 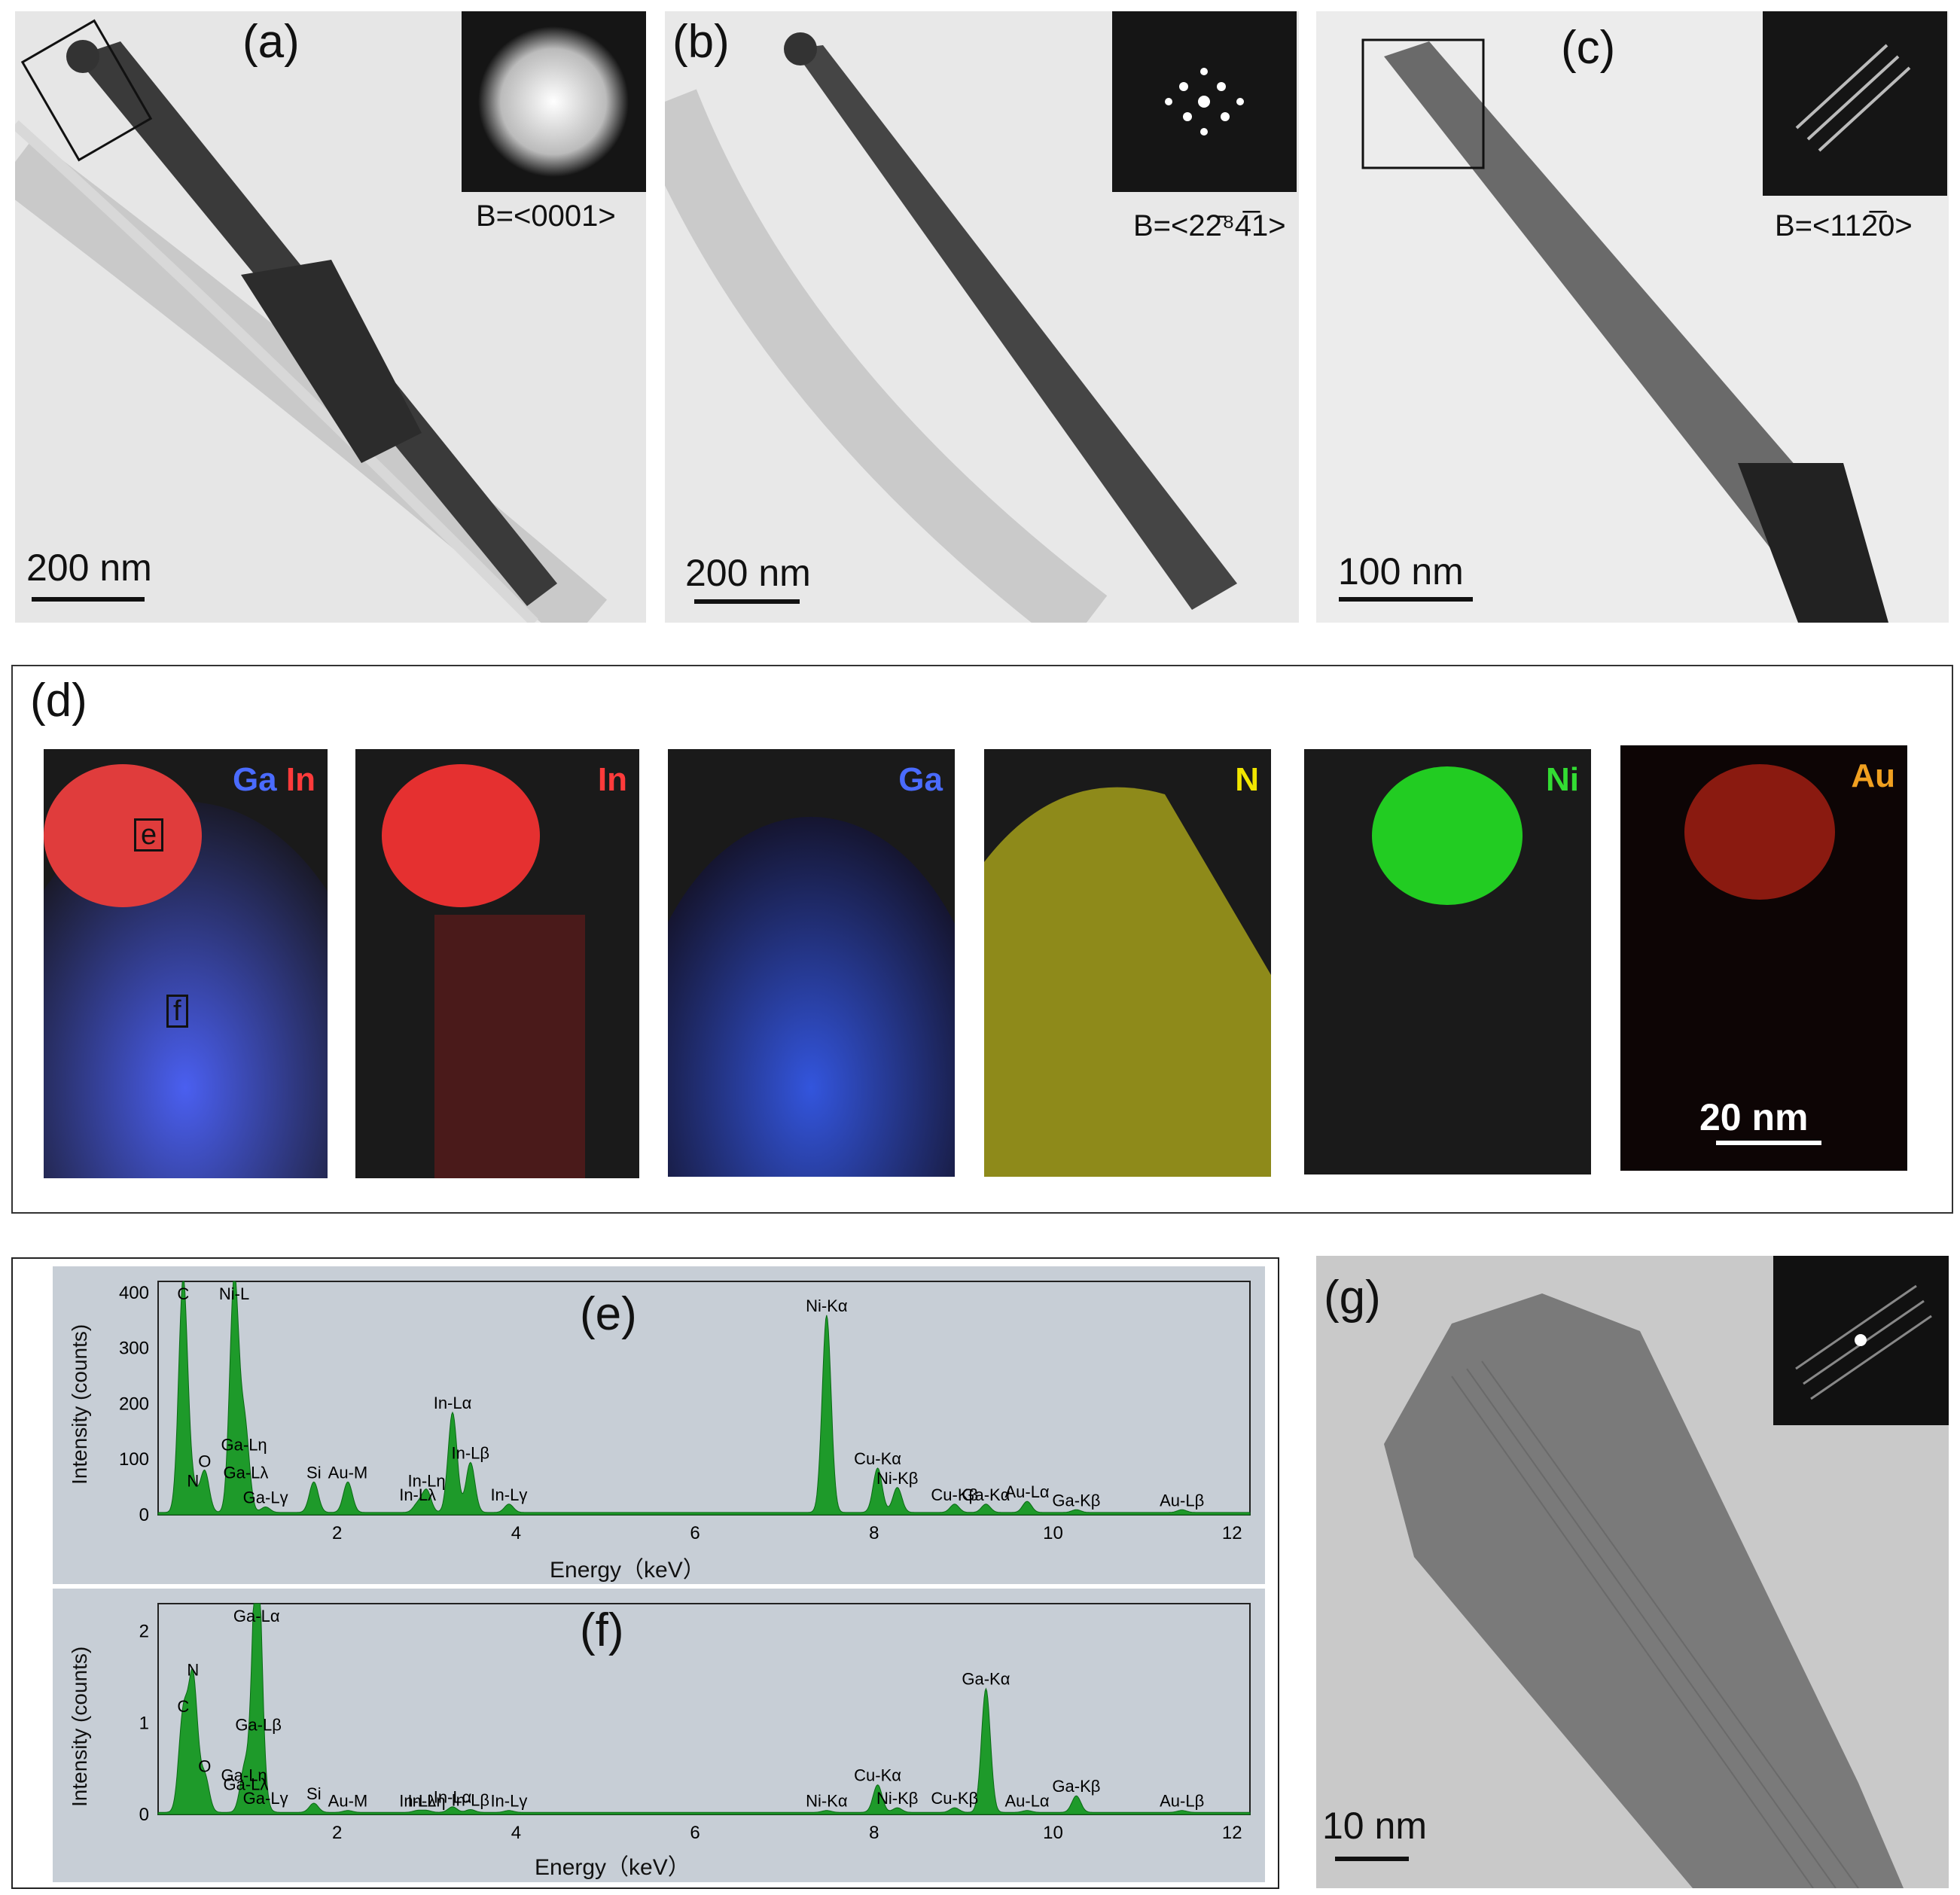 What do you see at coordinates (1374, 1826) in the screenshot?
I see `scale-label-g: 10 nm` at bounding box center [1374, 1826].